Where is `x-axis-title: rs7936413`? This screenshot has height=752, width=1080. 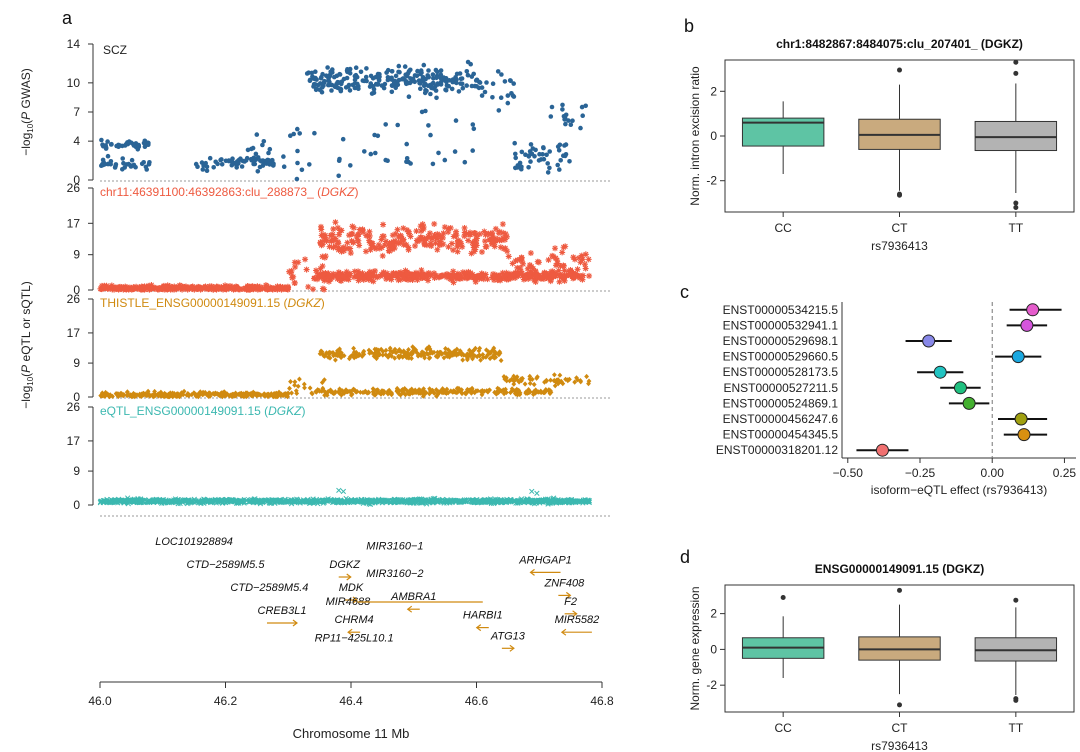
x-axis-title: rs7936413 is located at coordinates (899, 745).